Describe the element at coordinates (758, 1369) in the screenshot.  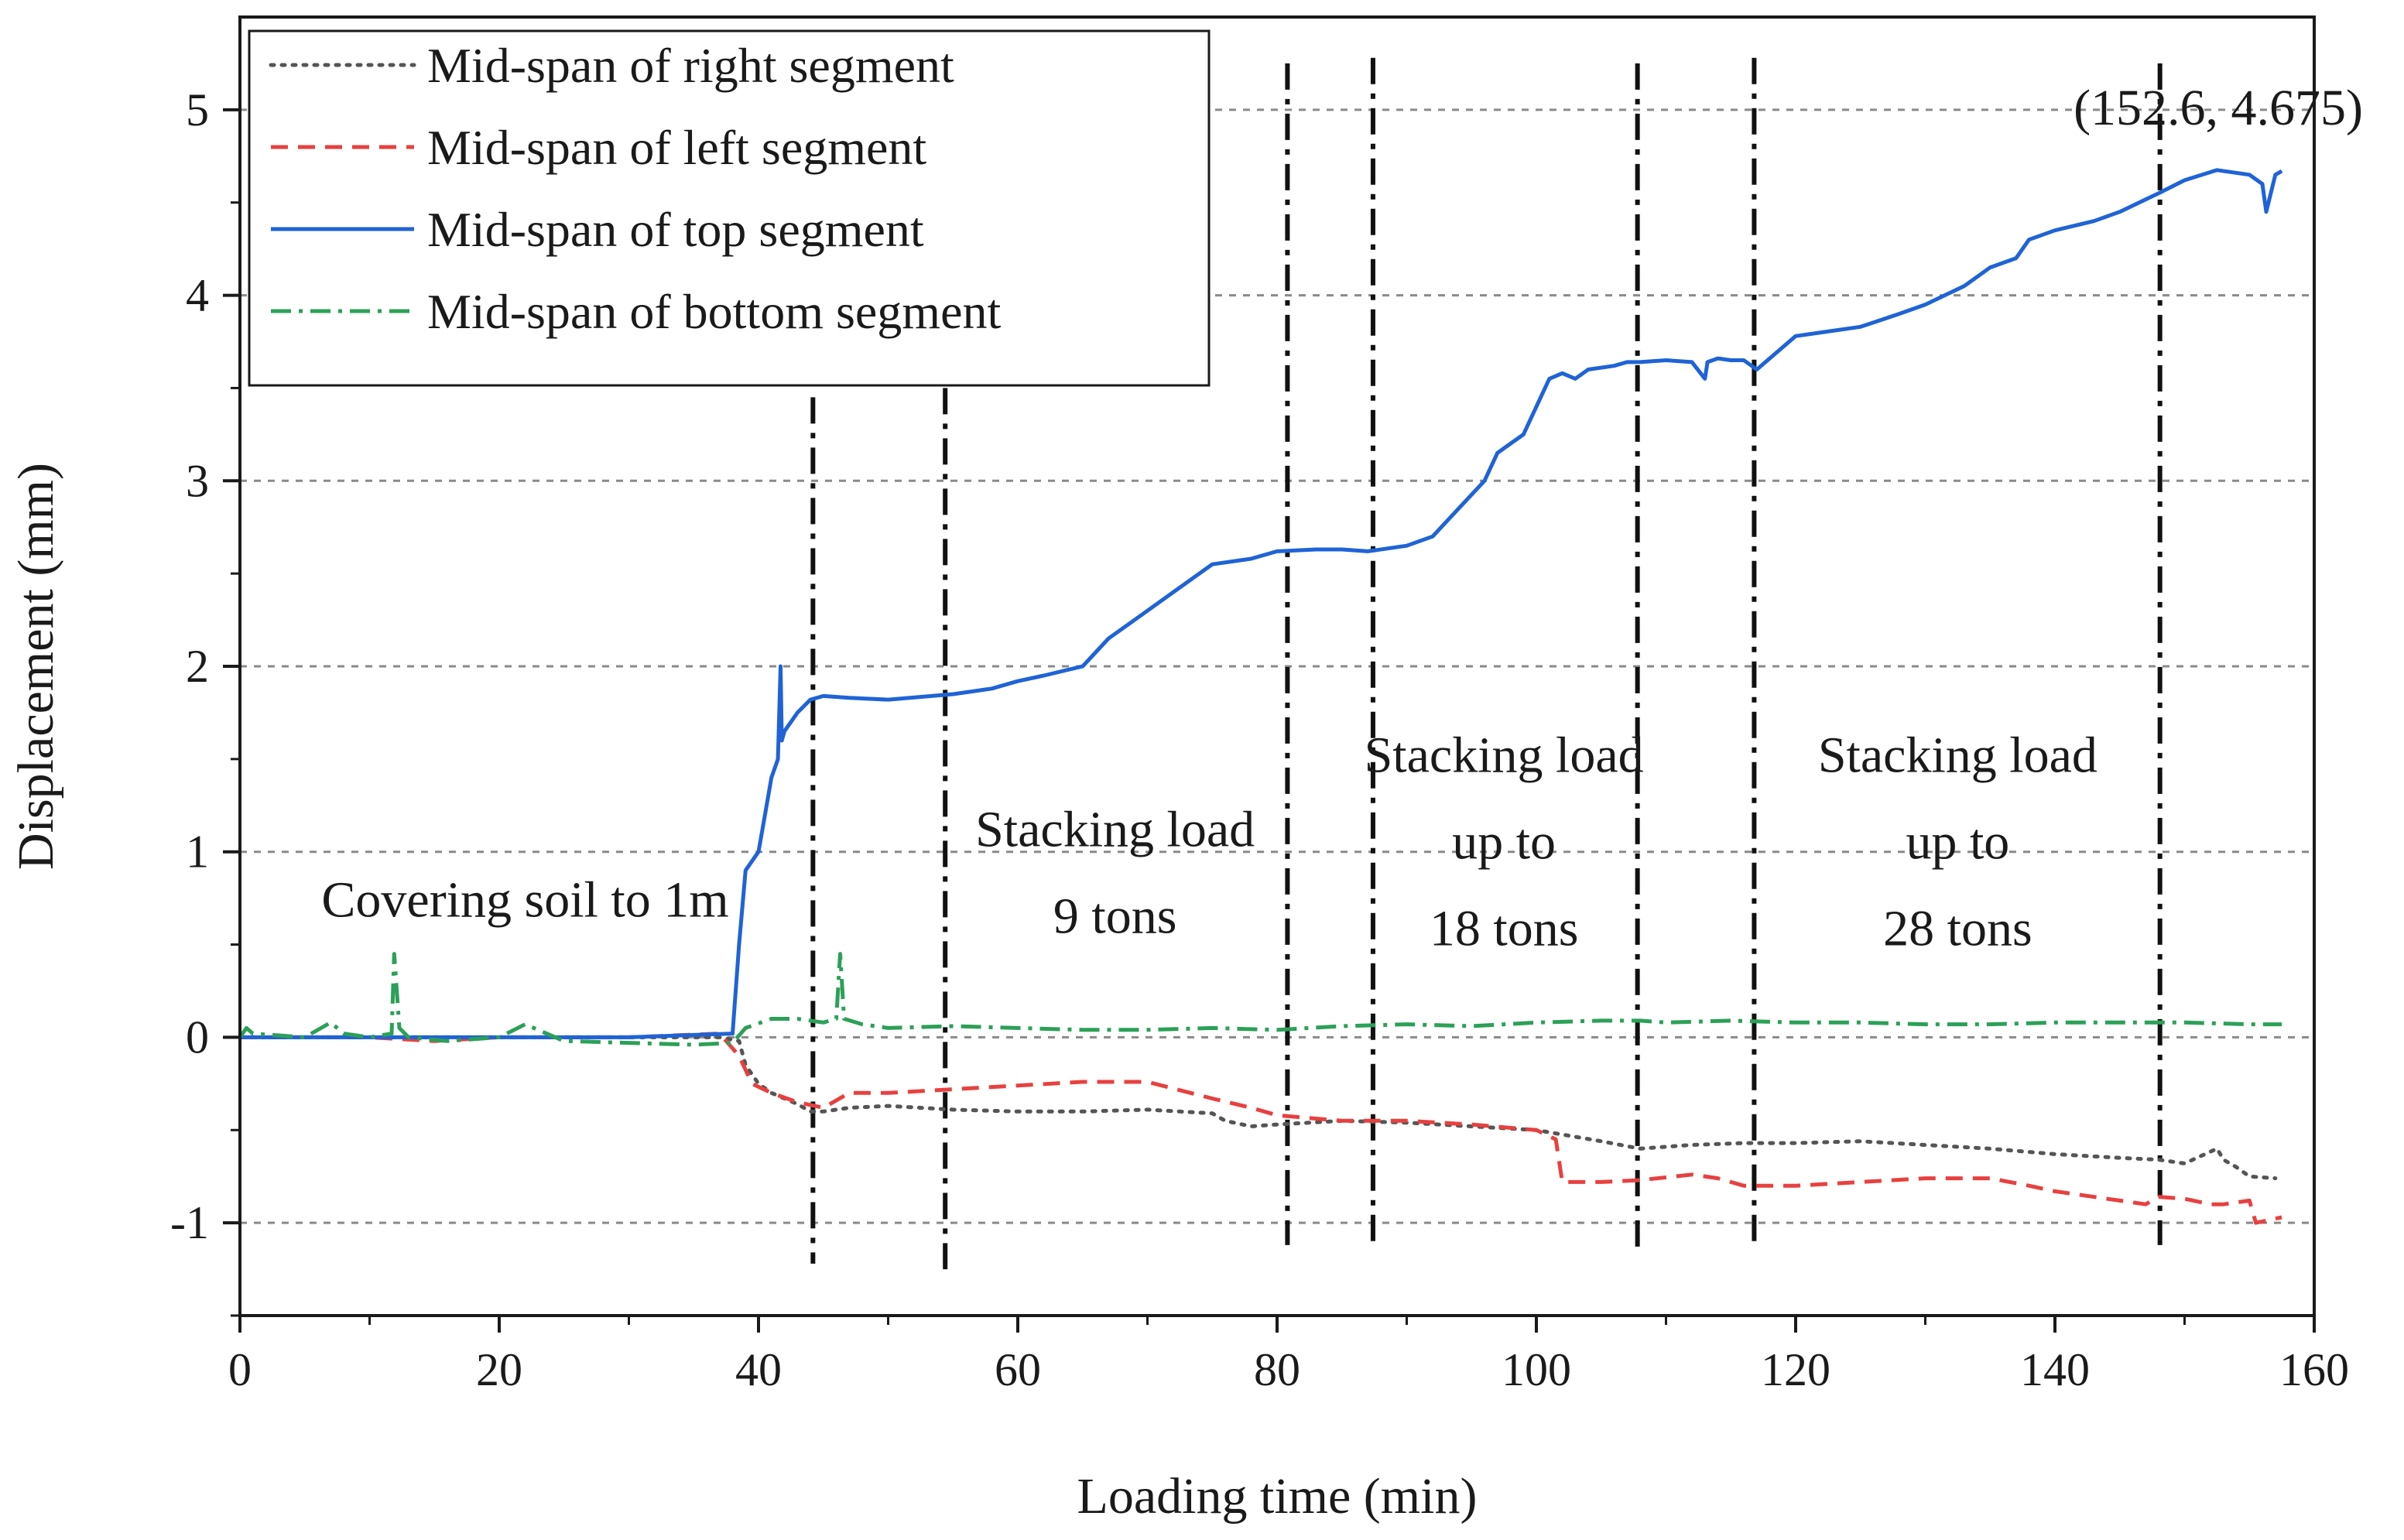
I see `x-tick-label: 40` at that location.